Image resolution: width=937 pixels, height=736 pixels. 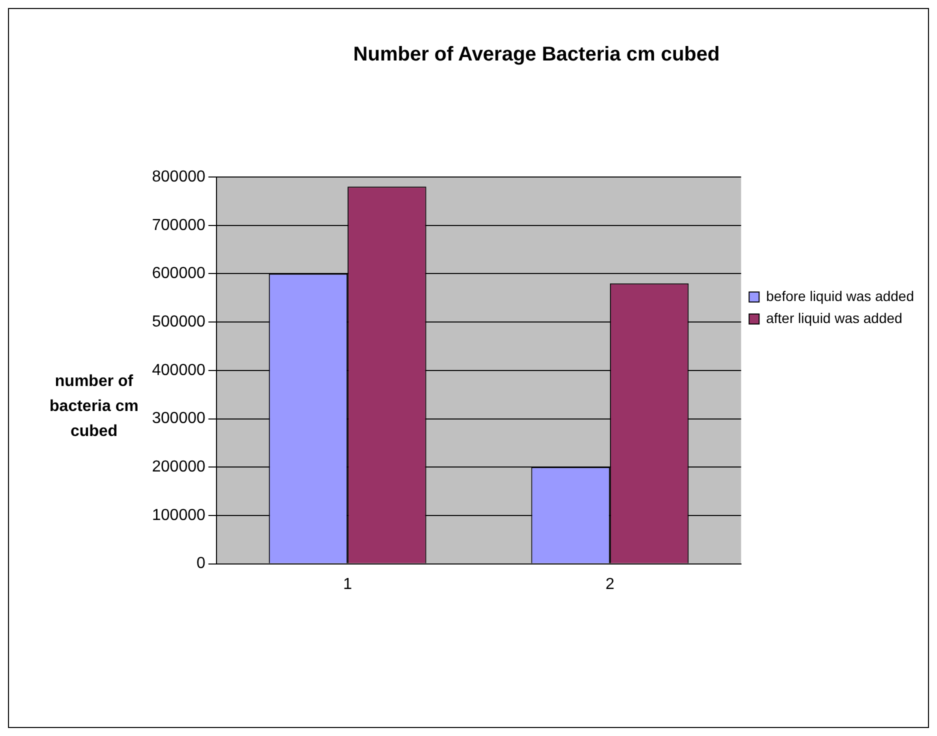 What do you see at coordinates (179, 225) in the screenshot?
I see `y-tick-label: 700000` at bounding box center [179, 225].